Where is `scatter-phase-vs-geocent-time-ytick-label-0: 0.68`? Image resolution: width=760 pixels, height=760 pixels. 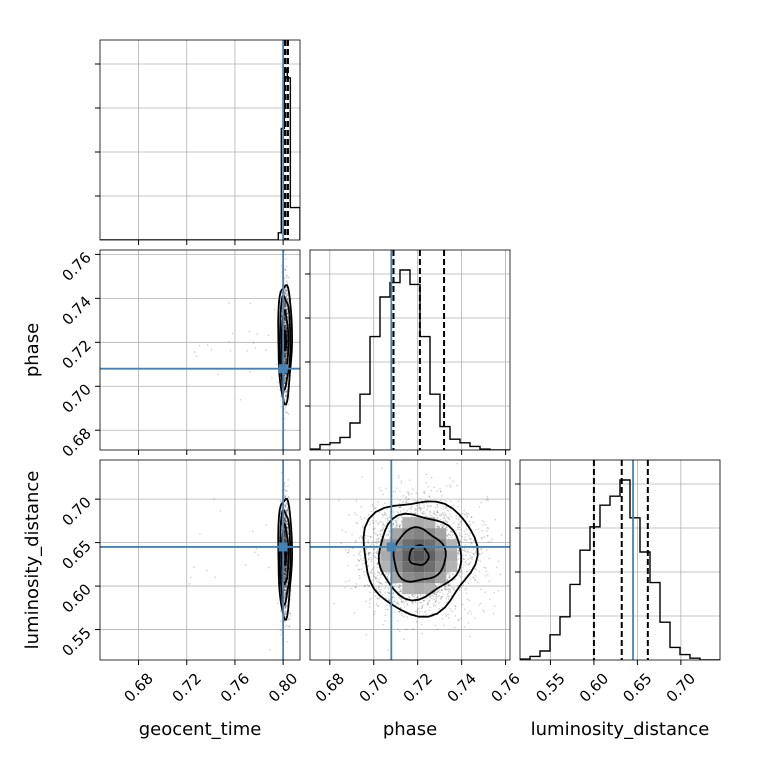
scatter-phase-vs-geocent-time-ytick-label-0: 0.68 is located at coordinates (76, 442).